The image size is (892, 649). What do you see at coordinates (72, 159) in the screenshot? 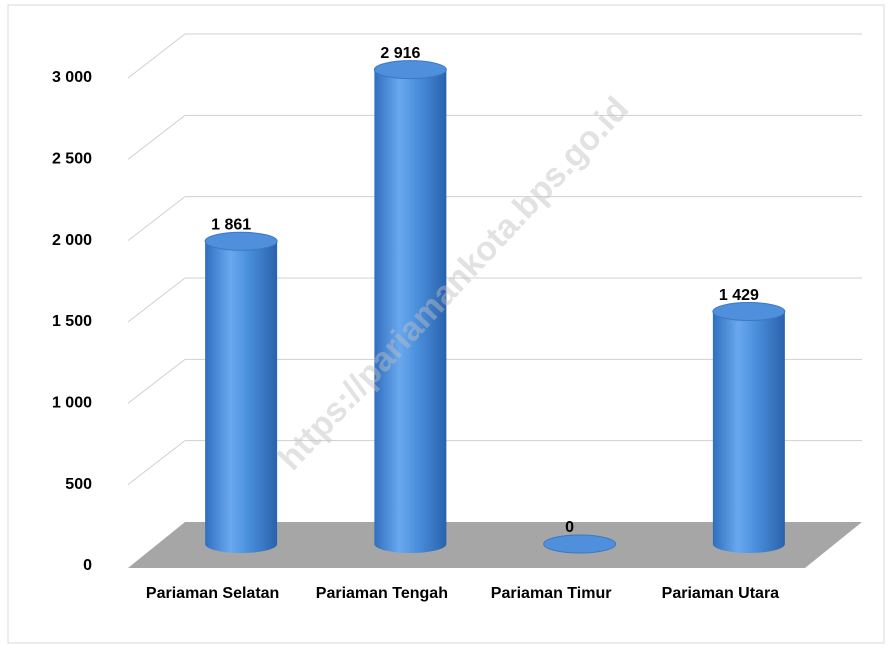
I see `y-tick-label: 2 500` at bounding box center [72, 159].